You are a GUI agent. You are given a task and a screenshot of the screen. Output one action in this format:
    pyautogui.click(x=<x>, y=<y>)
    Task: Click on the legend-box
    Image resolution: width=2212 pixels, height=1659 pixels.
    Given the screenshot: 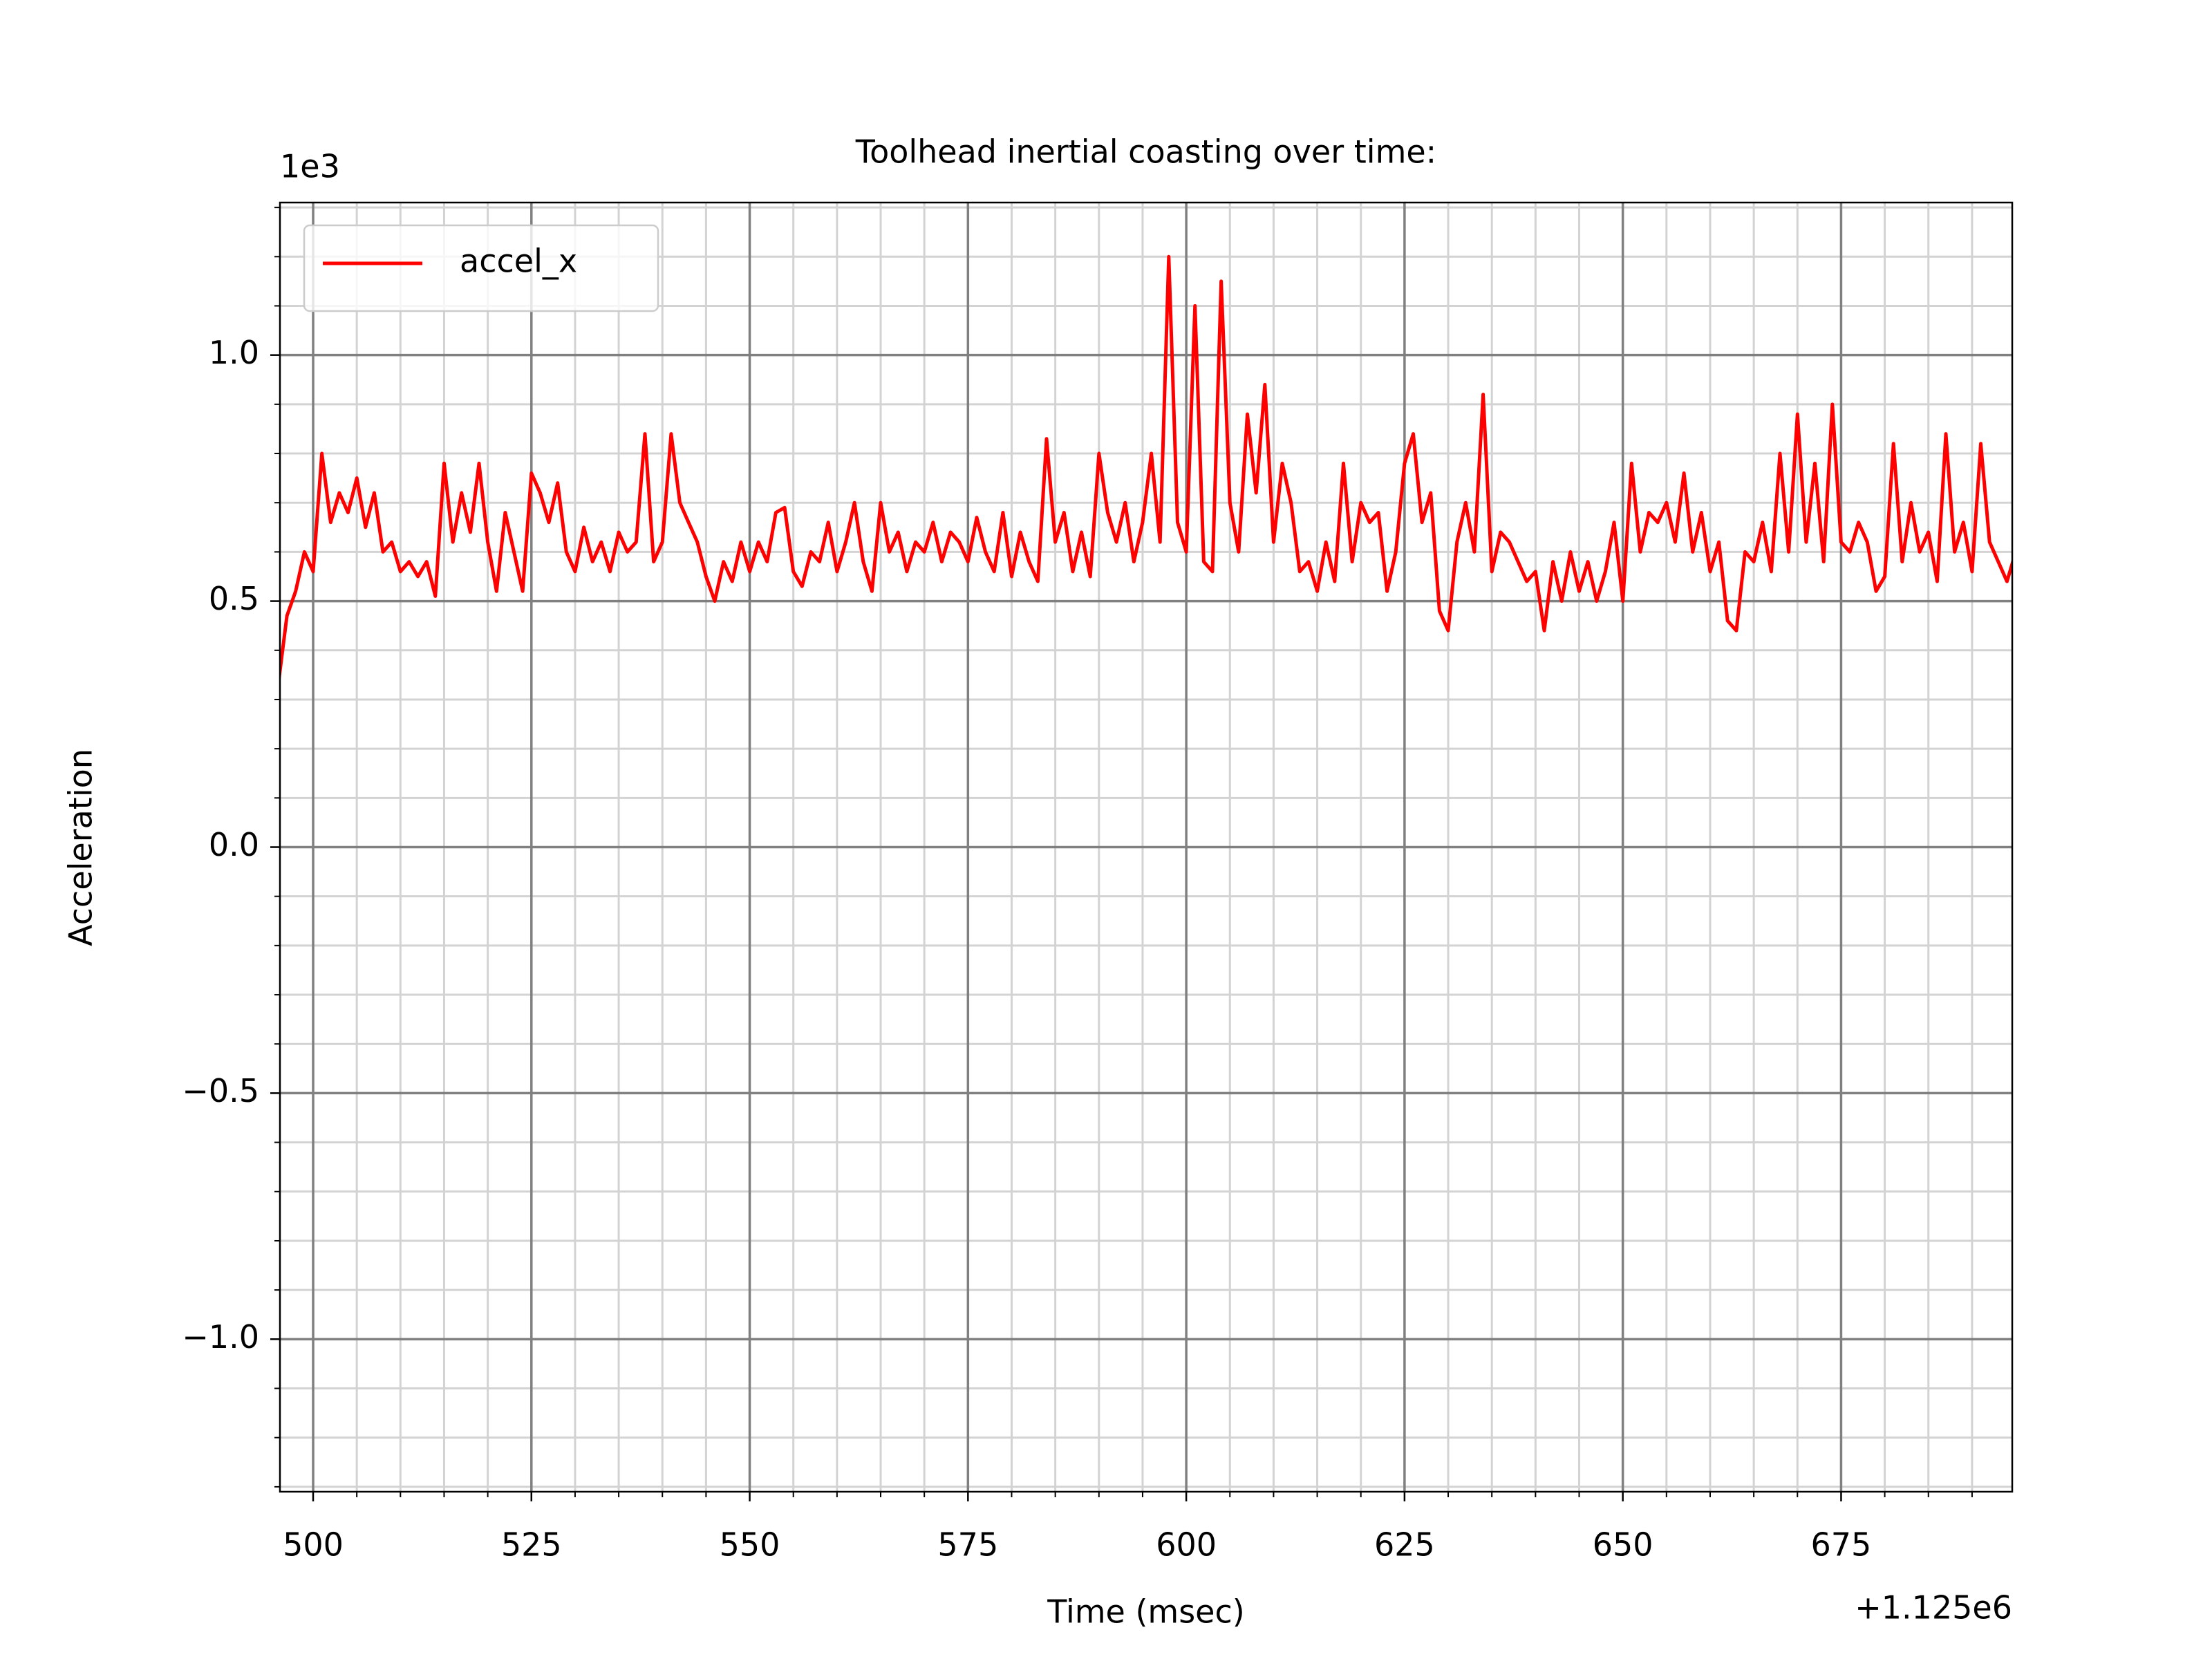 What is the action you would take?
    pyautogui.click(x=481, y=268)
    